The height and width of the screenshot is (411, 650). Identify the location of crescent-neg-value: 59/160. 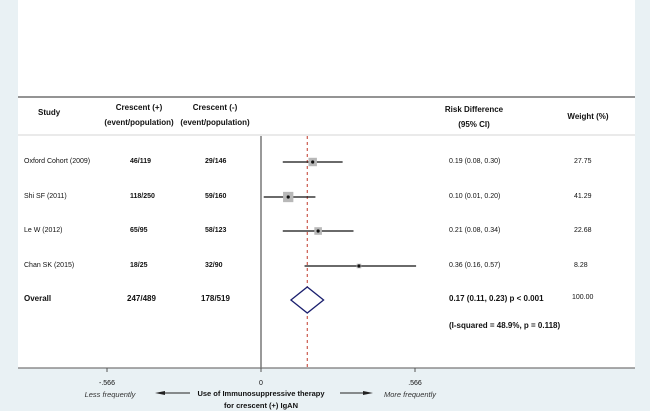
(216, 196).